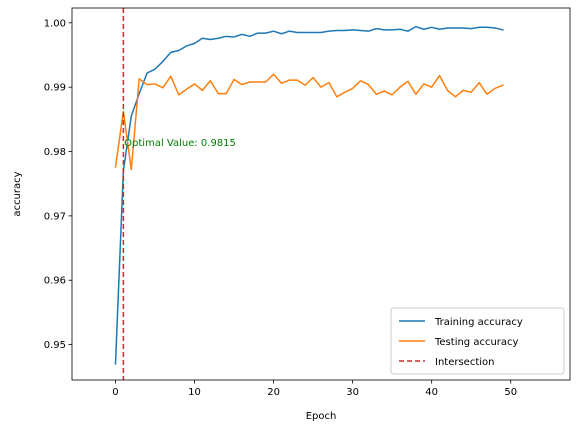 The height and width of the screenshot is (432, 576). What do you see at coordinates (431, 392) in the screenshot?
I see `x-tick-label: 40` at bounding box center [431, 392].